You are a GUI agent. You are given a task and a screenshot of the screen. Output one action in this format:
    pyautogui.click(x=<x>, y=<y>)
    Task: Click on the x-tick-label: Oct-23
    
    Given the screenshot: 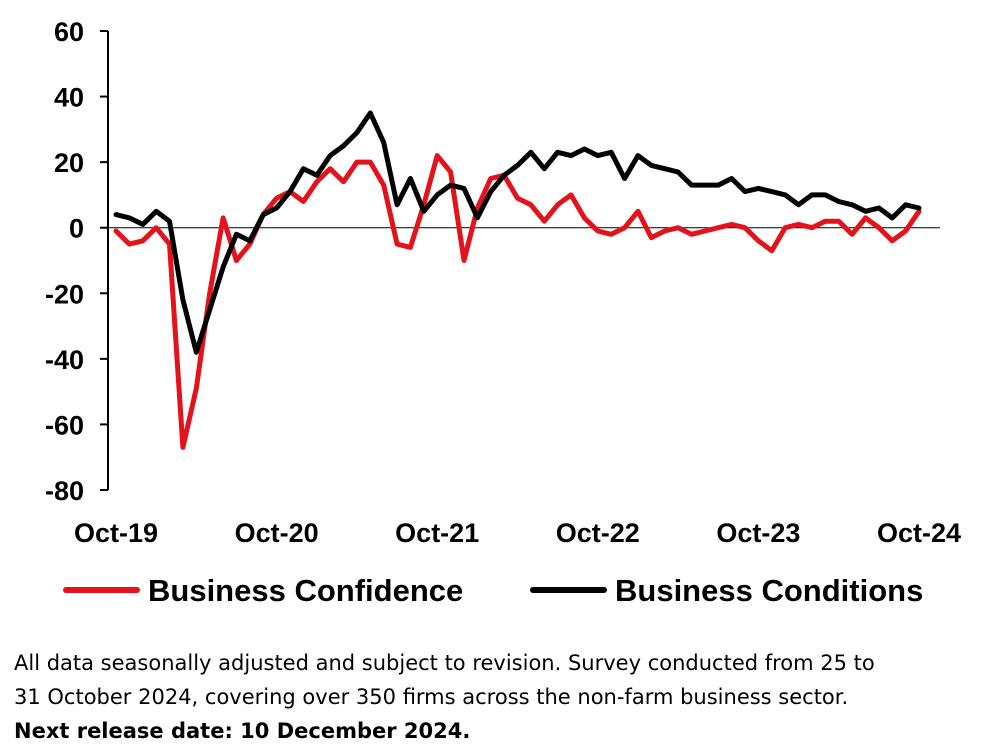 What is the action you would take?
    pyautogui.click(x=758, y=533)
    